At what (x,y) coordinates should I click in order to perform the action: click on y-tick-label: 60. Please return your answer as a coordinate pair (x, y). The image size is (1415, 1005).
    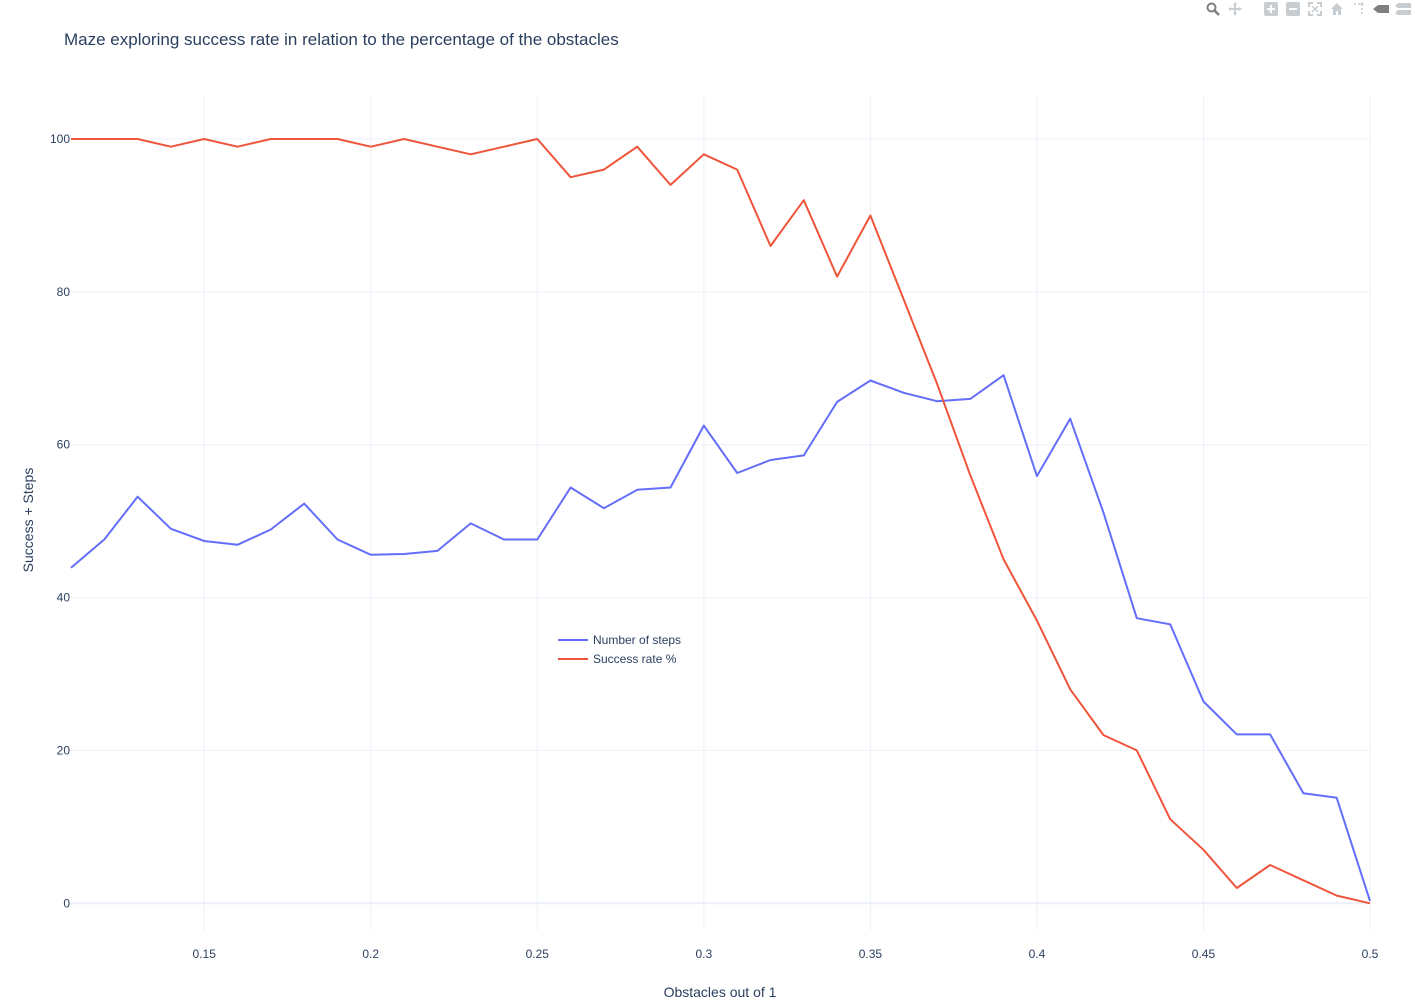
    Looking at the image, I should click on (64, 445).